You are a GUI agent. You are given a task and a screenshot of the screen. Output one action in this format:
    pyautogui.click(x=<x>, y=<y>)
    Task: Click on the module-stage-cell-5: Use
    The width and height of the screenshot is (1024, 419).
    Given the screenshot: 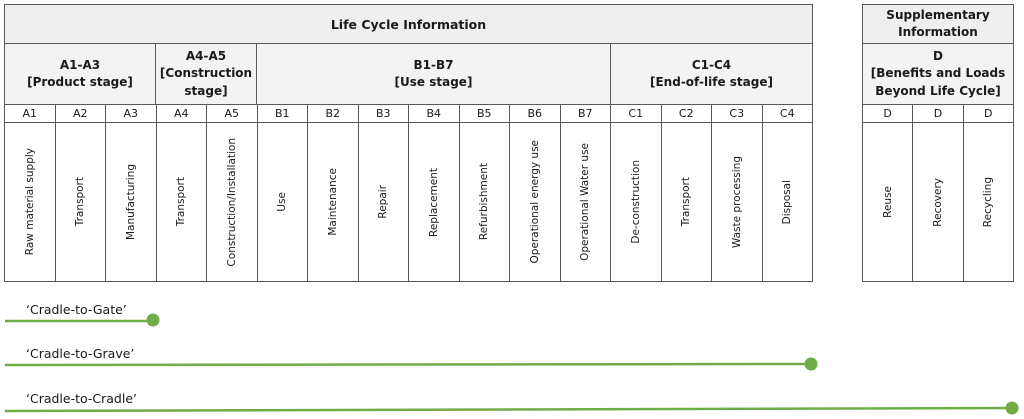 What is the action you would take?
    pyautogui.click(x=282, y=202)
    